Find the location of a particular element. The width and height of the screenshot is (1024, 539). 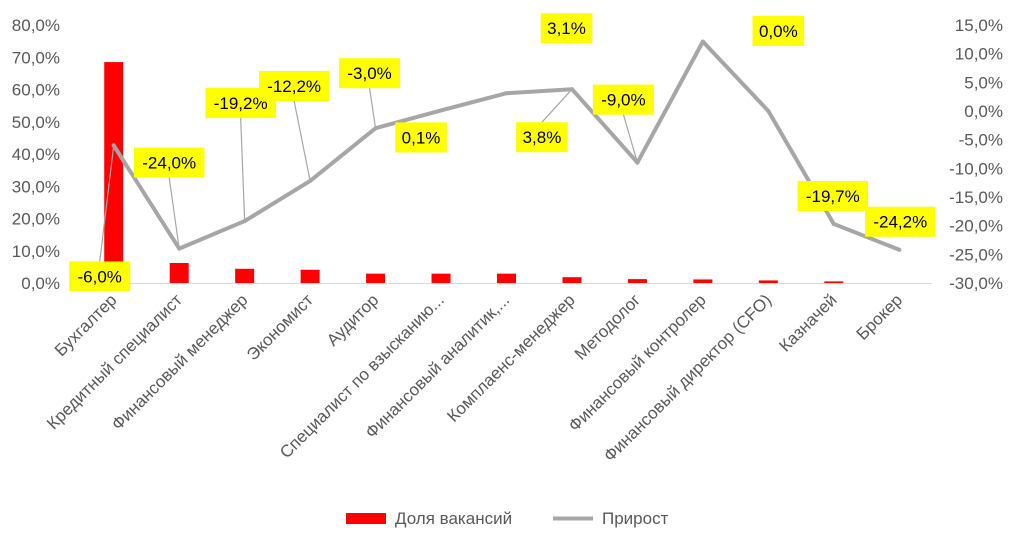

category-label: Бухгалтер is located at coordinates (86, 325).